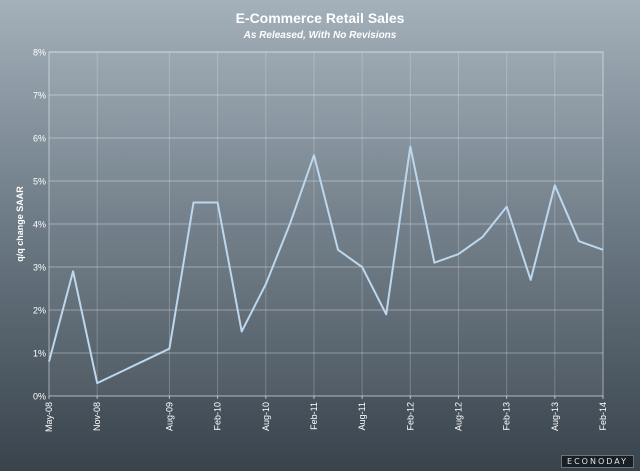 The height and width of the screenshot is (471, 640). What do you see at coordinates (410, 416) in the screenshot?
I see `x-tick-label: Feb-12` at bounding box center [410, 416].